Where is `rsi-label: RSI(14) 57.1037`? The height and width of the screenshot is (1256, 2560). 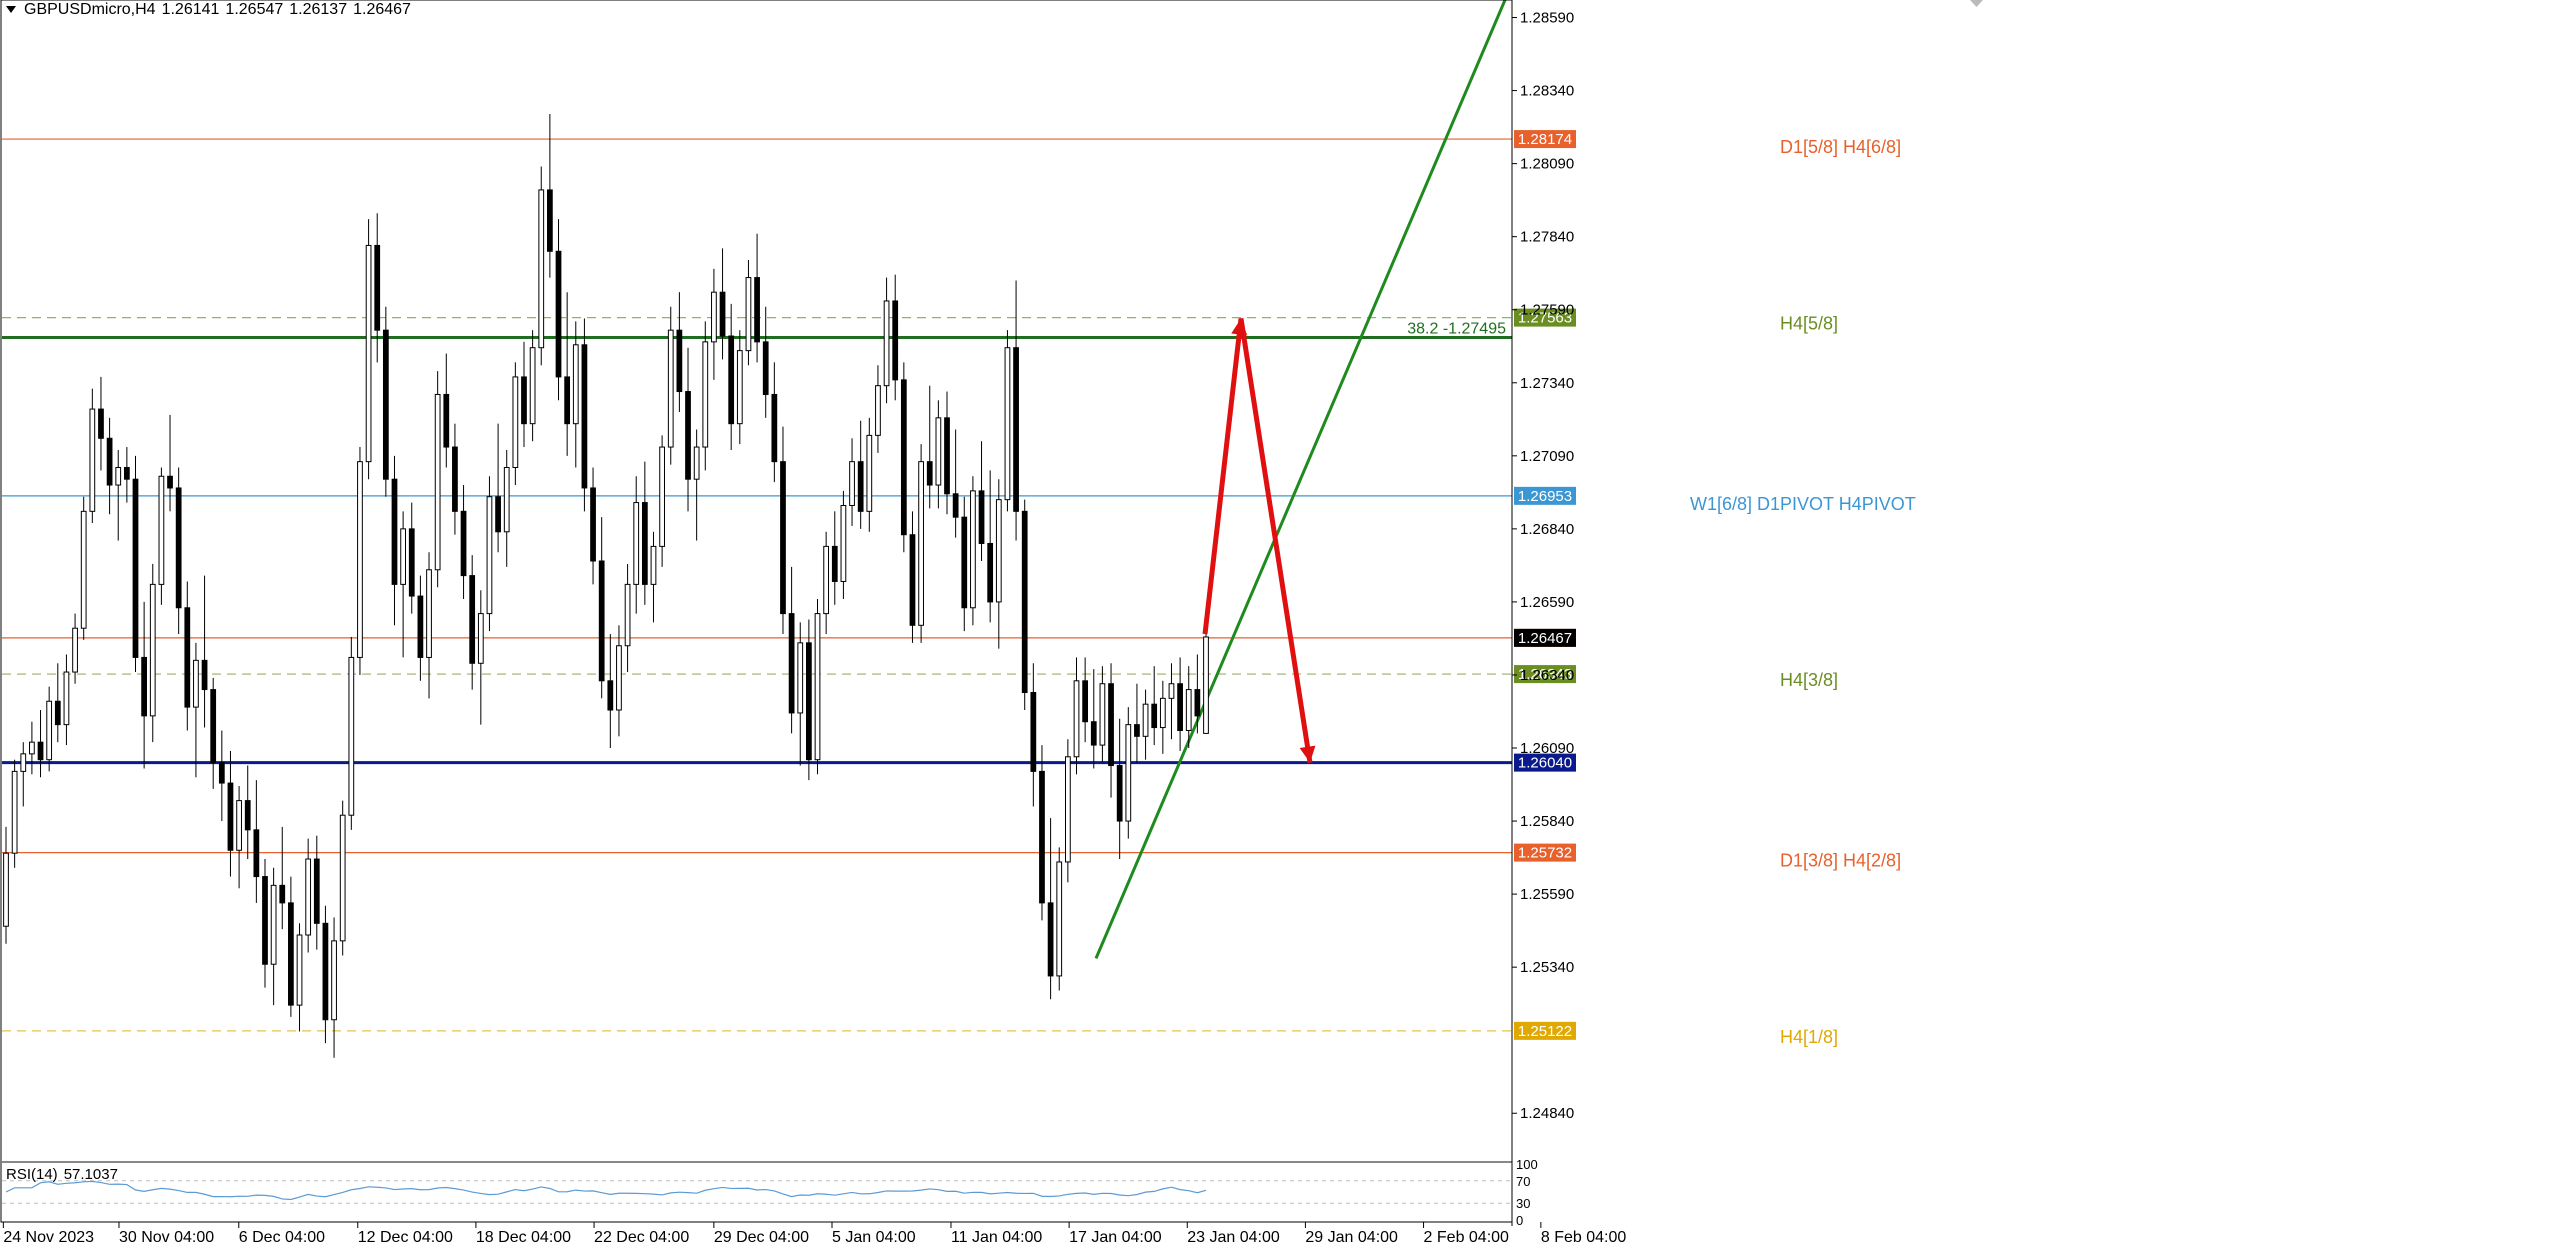
rsi-label: RSI(14) 57.1037 is located at coordinates (65, 1174).